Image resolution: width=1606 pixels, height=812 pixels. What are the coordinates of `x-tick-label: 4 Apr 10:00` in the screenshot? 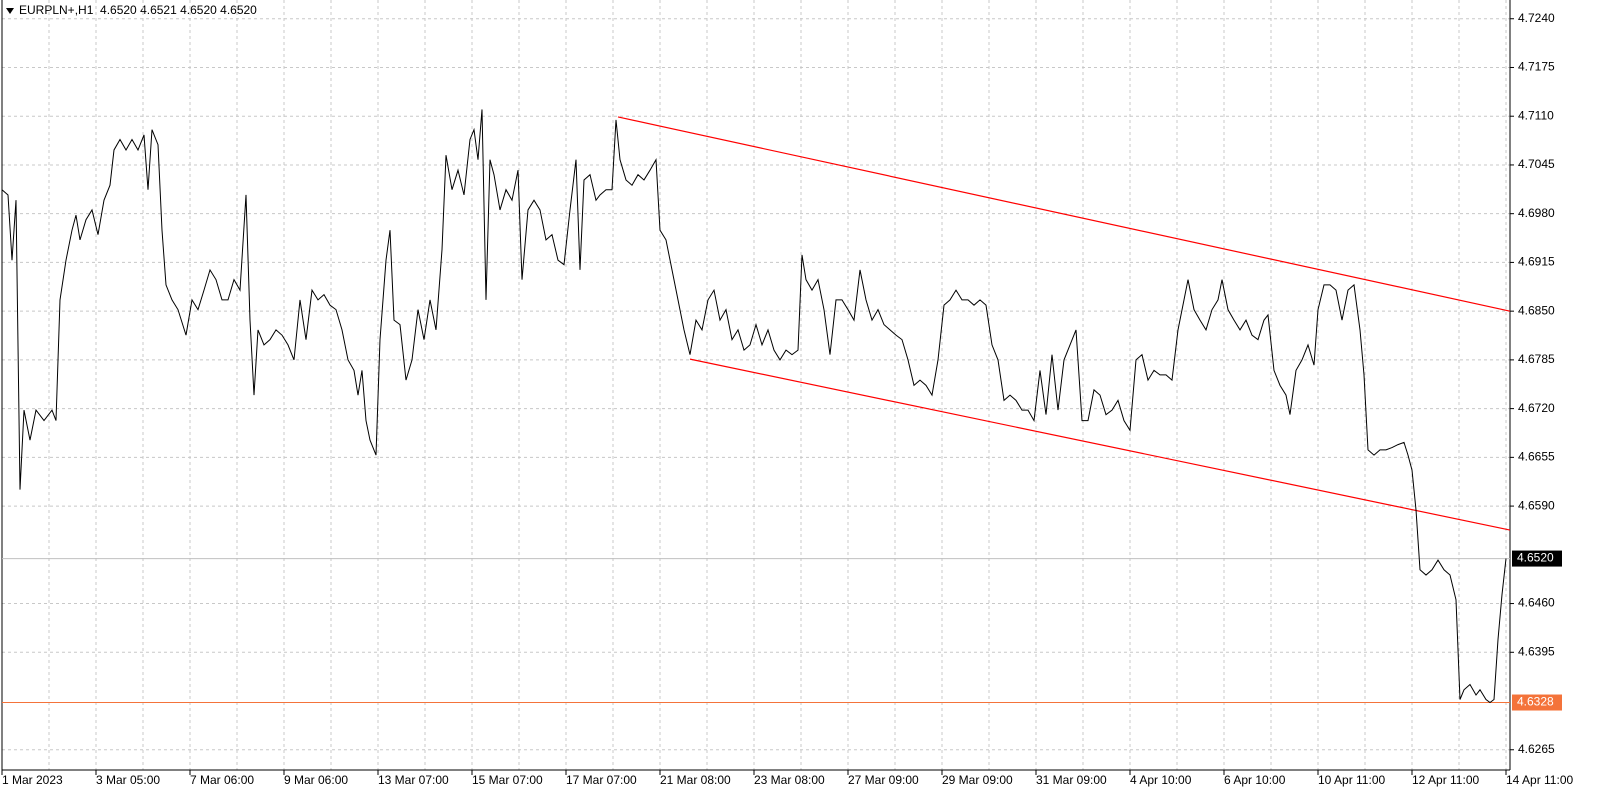 It's located at (1161, 780).